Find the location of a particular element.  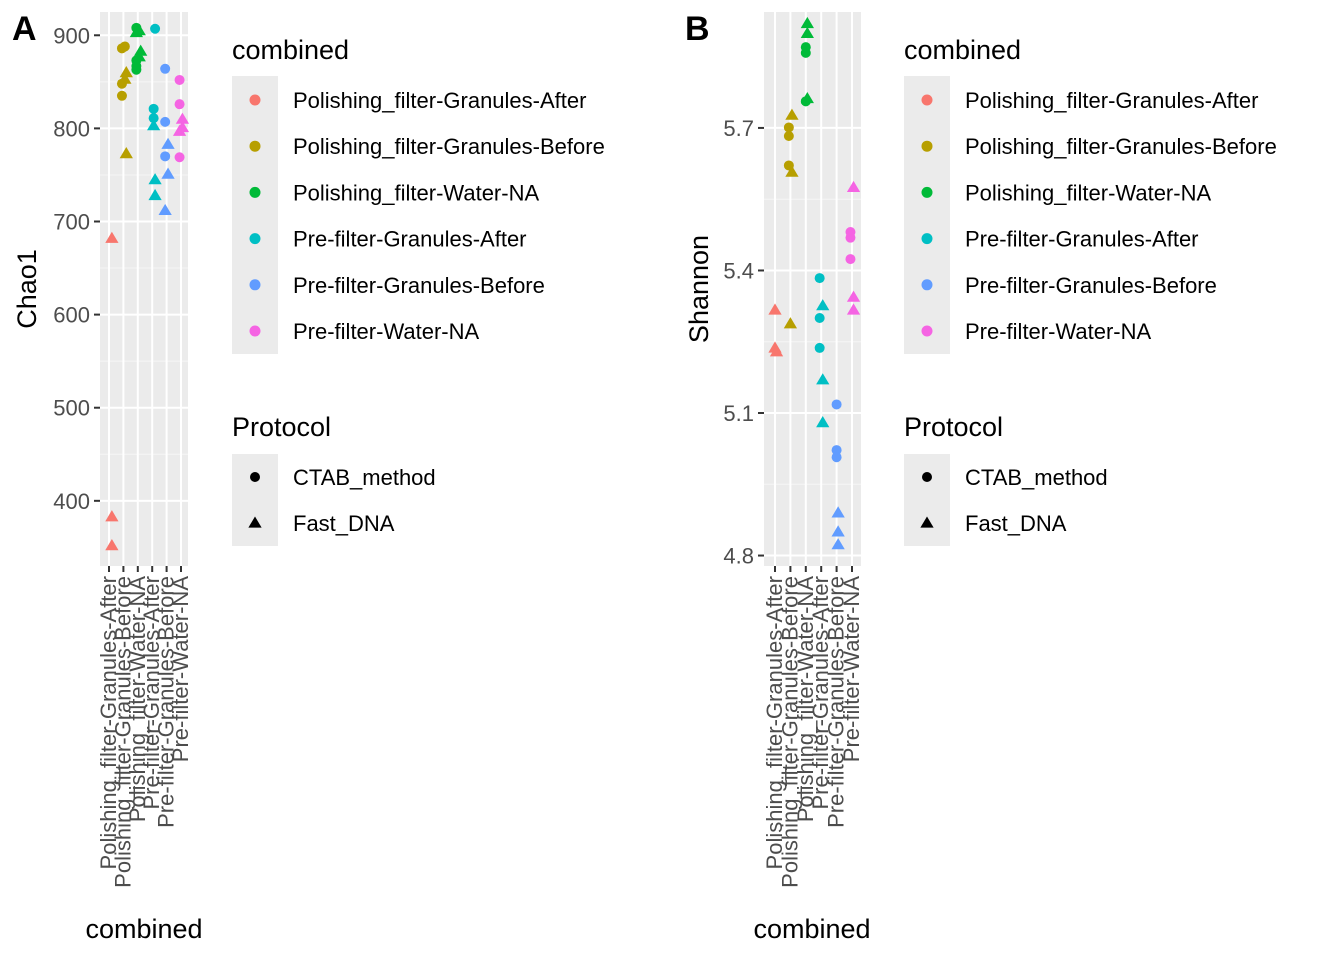

y-axis-title: Chao1 is located at coordinates (27, 289).